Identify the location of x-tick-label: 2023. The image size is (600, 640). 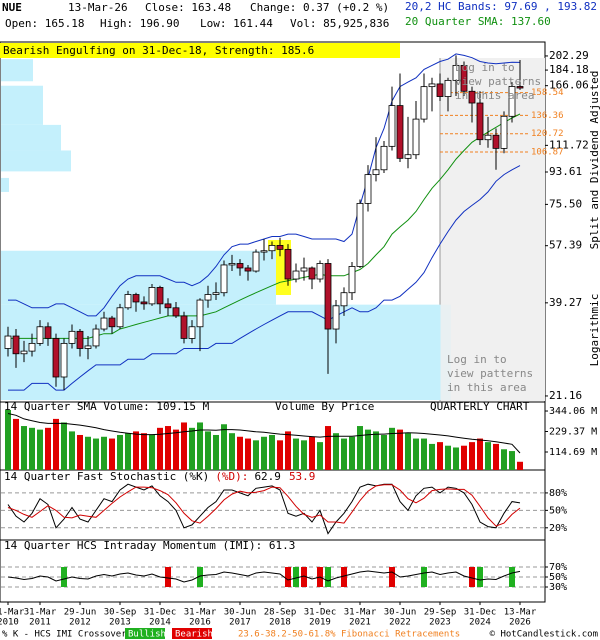
(440, 623).